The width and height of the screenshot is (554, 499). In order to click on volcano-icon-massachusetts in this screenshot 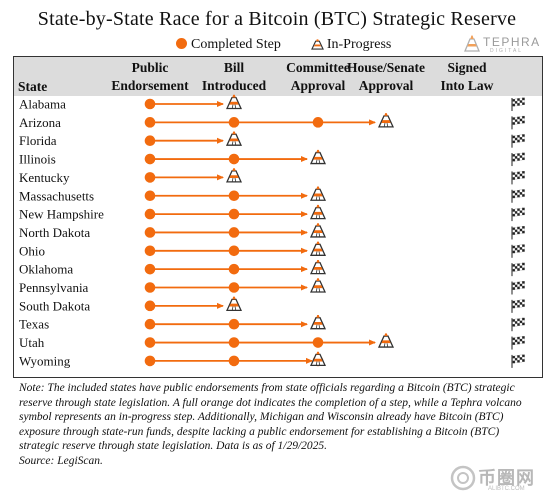, I will do `click(318, 193)`.